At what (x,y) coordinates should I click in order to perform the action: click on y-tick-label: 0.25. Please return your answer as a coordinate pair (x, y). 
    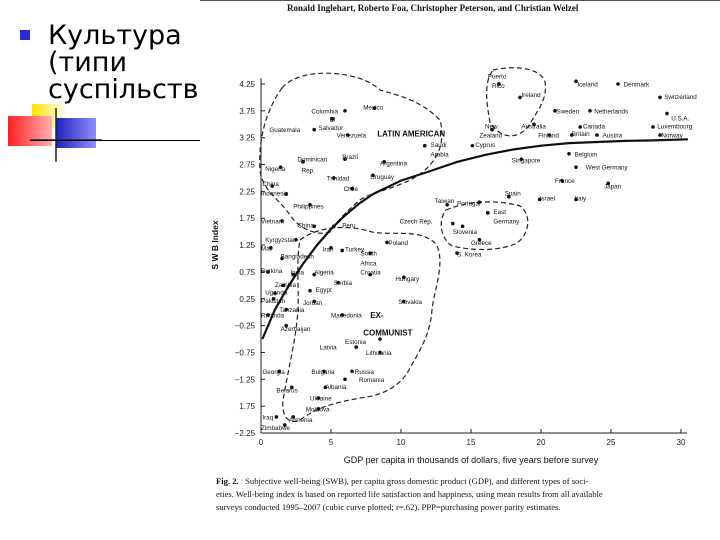
    Looking at the image, I should click on (247, 299).